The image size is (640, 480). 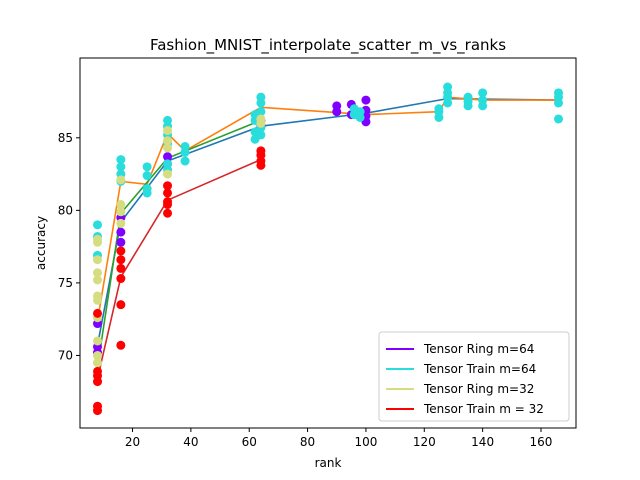 I want to click on legend-box, so click(x=474, y=376).